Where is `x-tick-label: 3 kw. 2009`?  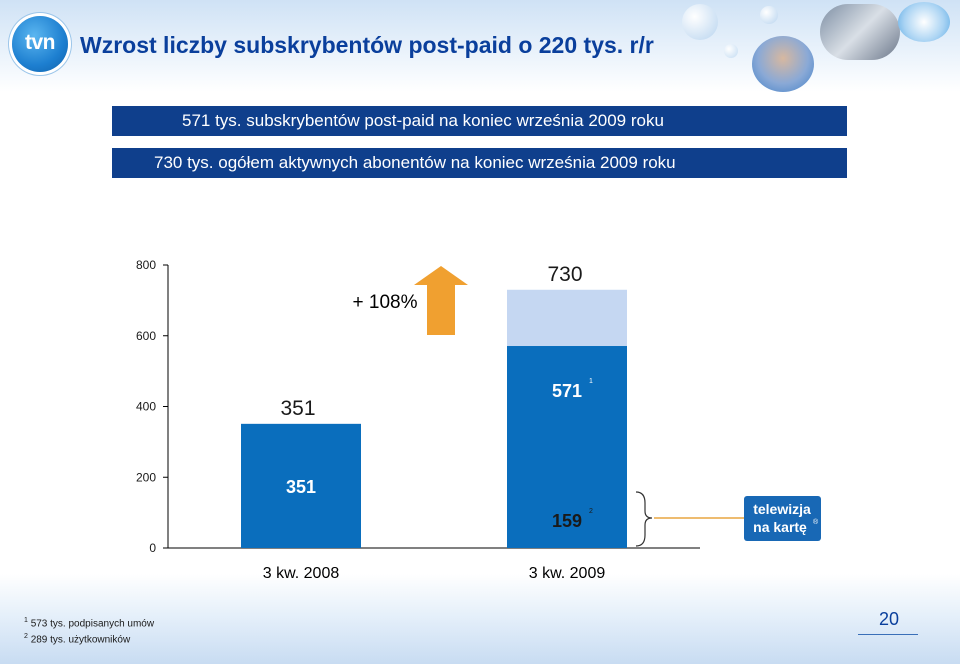
x-tick-label: 3 kw. 2009 is located at coordinates (567, 573).